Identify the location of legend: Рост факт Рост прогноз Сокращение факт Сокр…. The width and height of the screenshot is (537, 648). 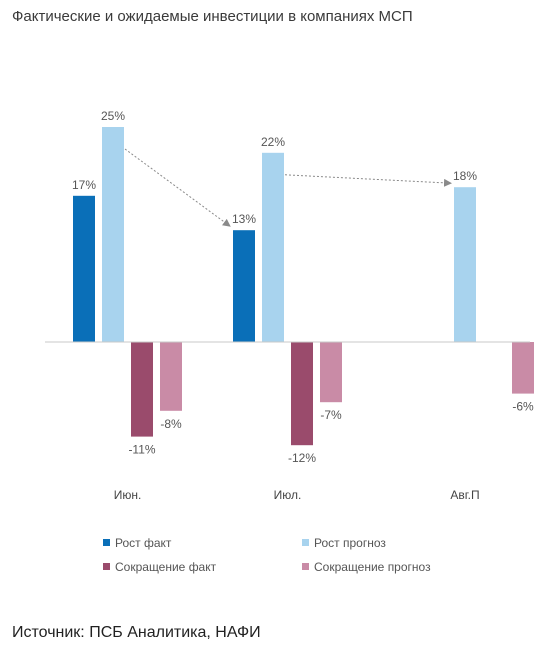
(267, 555).